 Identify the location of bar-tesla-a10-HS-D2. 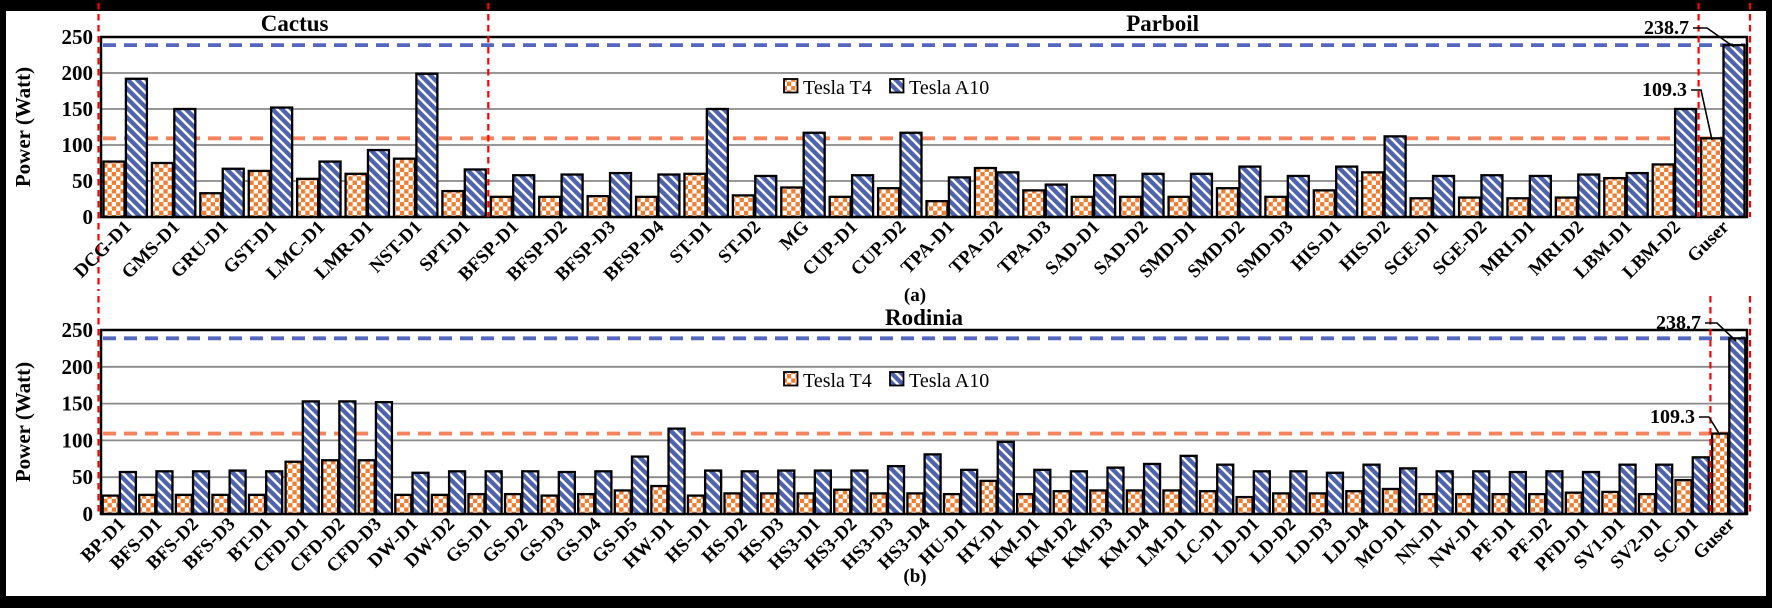
(749, 493).